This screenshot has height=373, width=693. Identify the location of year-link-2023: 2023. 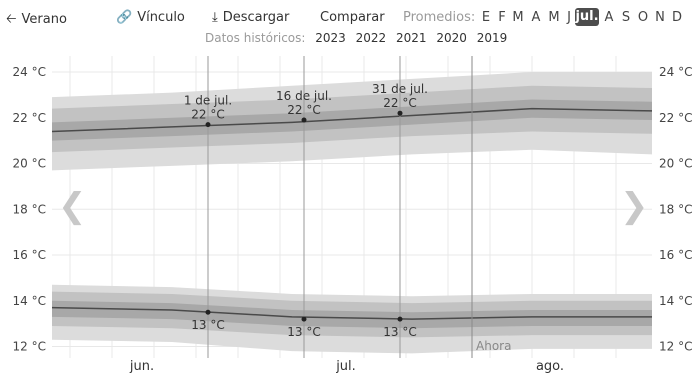
(330, 38).